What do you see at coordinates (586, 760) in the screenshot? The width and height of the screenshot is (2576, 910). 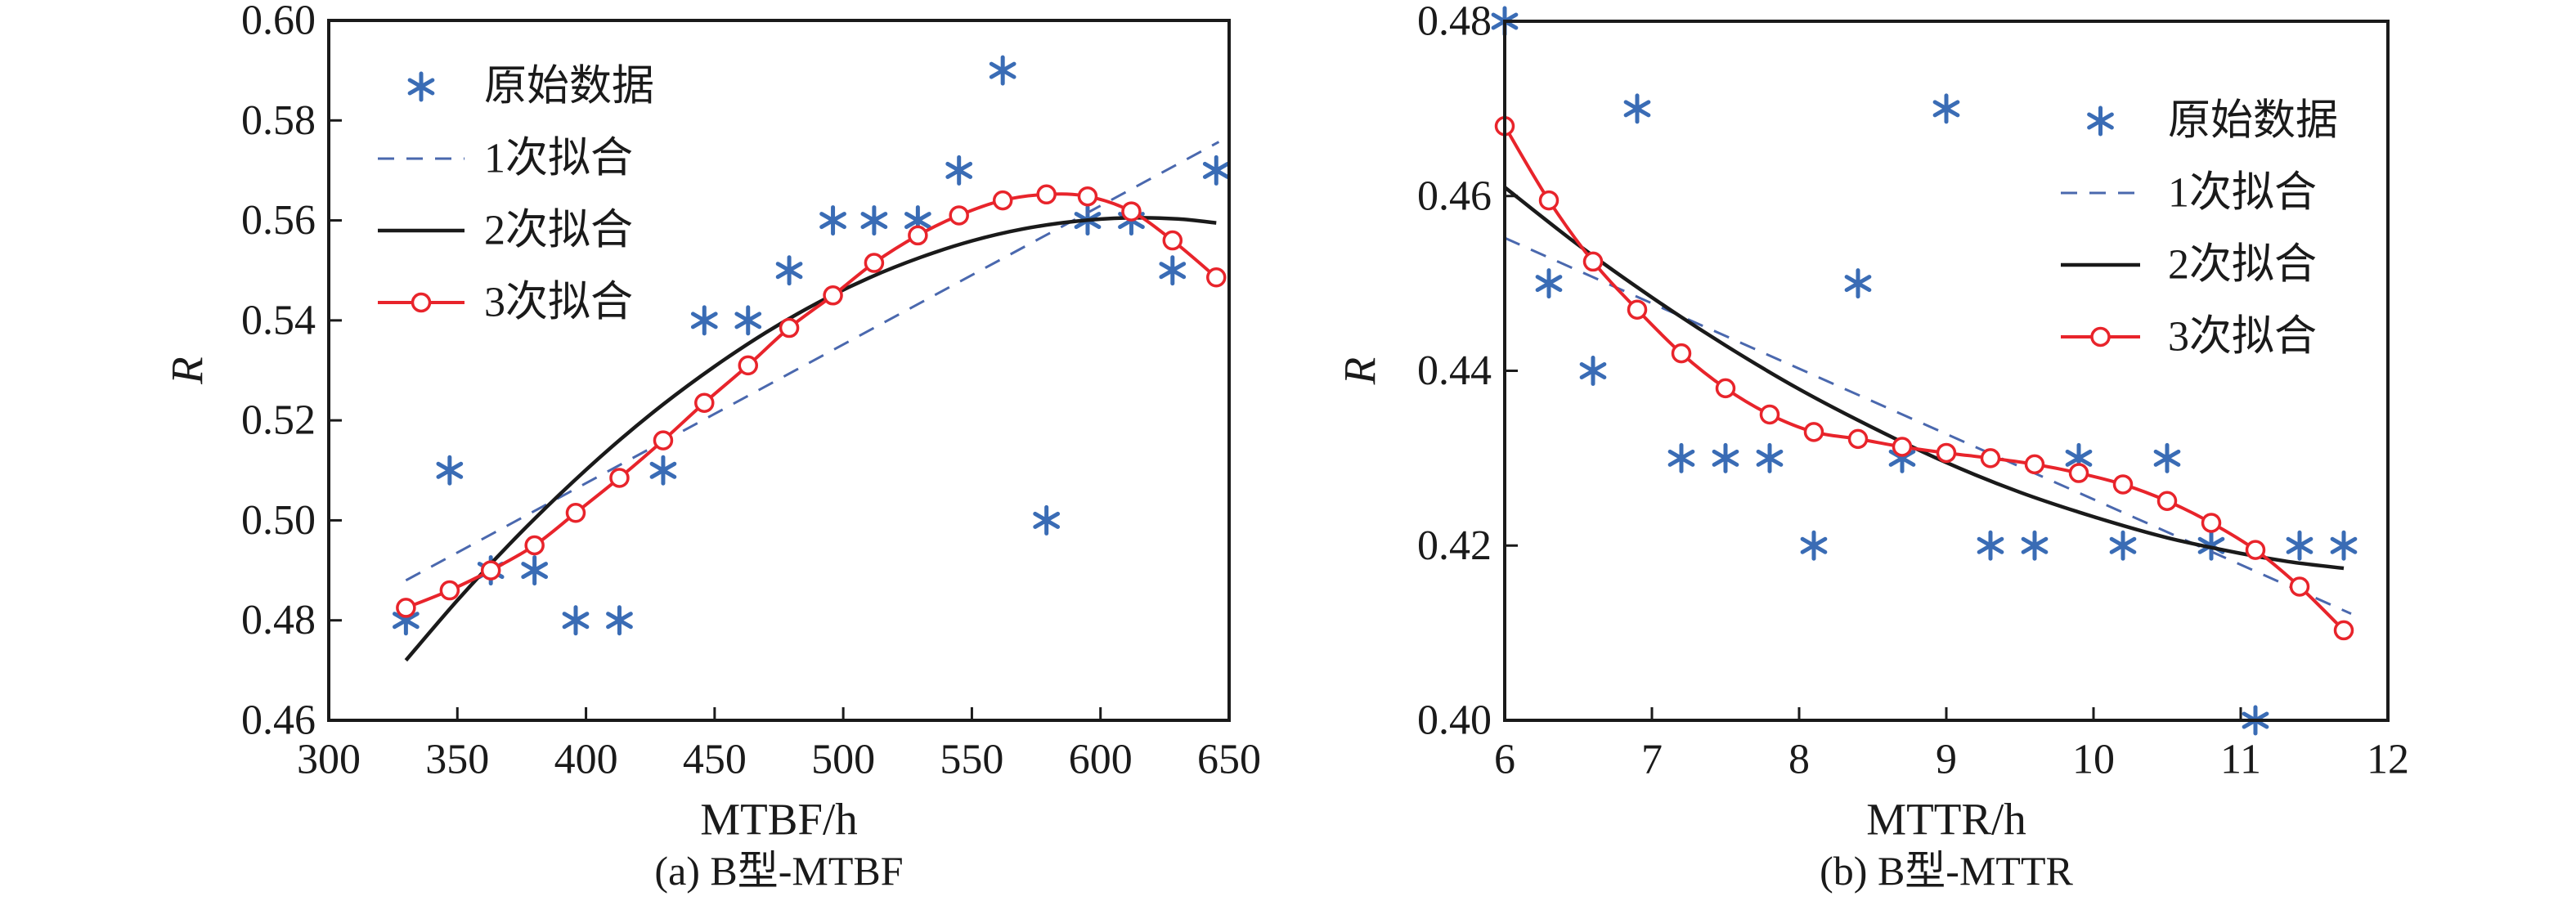 I see `x-tick-label: 400` at bounding box center [586, 760].